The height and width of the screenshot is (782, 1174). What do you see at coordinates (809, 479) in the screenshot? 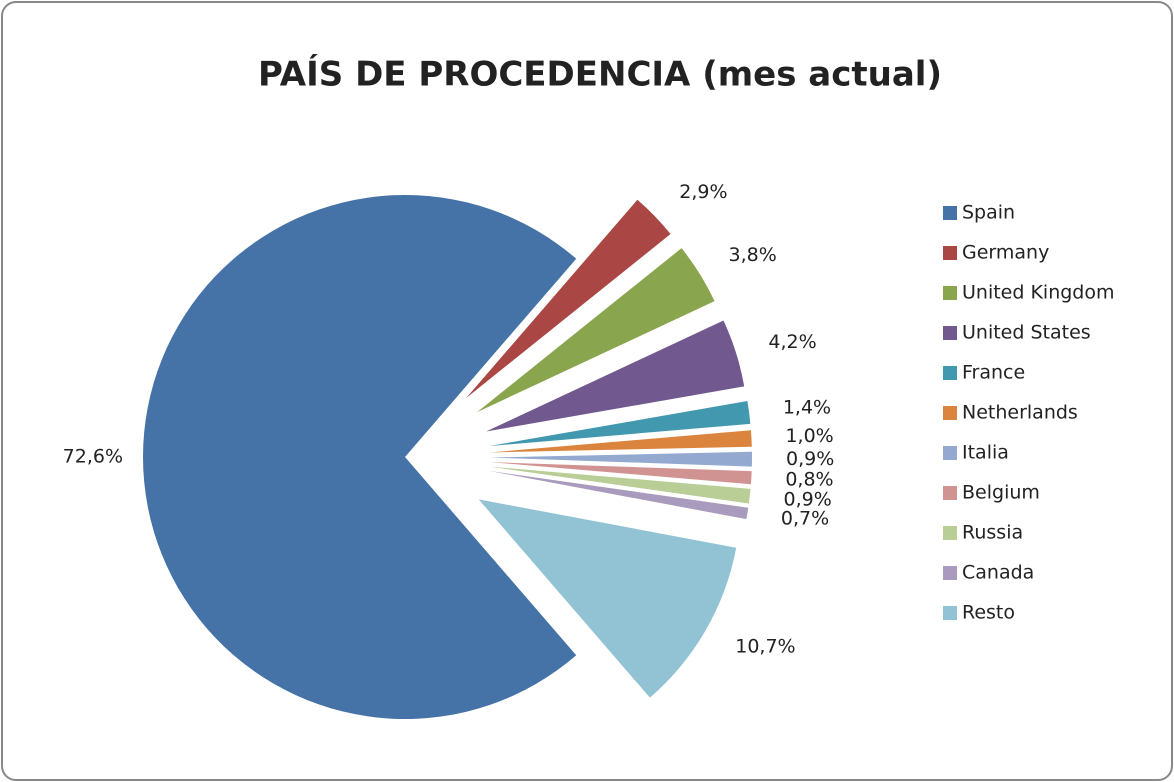
I see `data-label: 0,8%` at bounding box center [809, 479].